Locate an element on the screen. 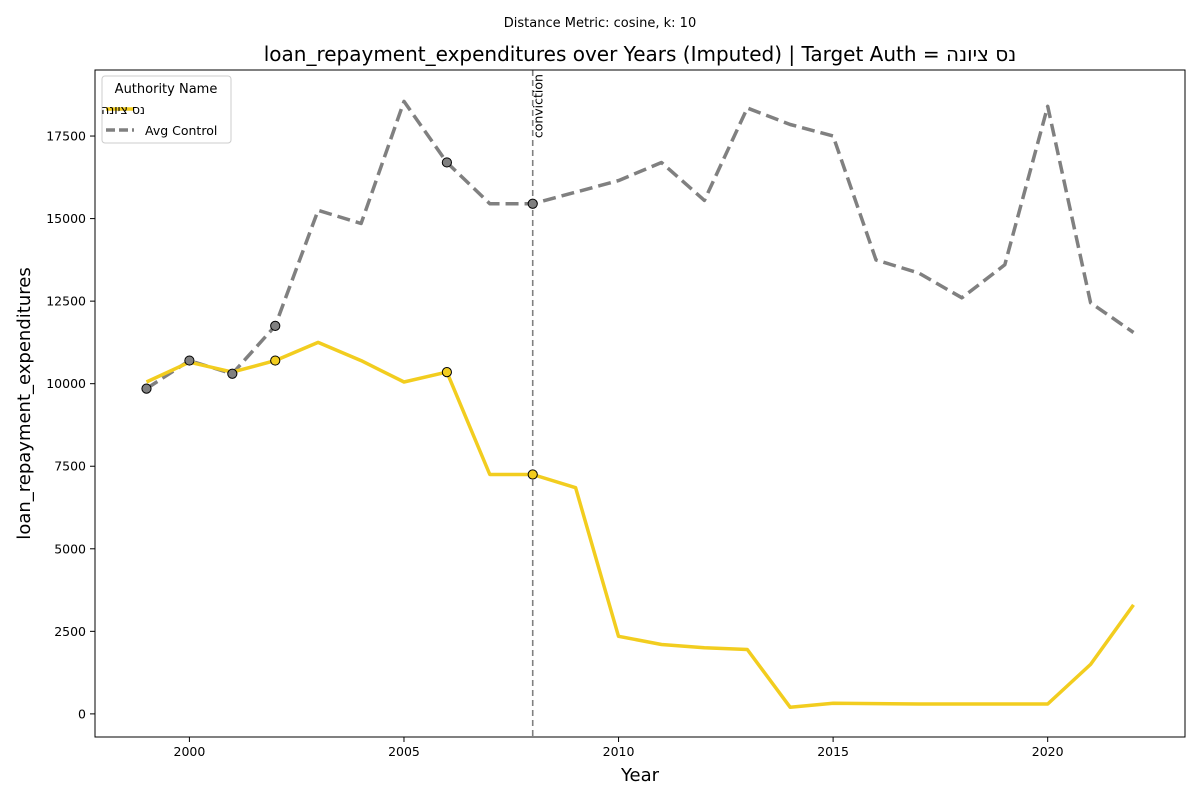 This screenshot has height=800, width=1200. legend-box is located at coordinates (166, 109).